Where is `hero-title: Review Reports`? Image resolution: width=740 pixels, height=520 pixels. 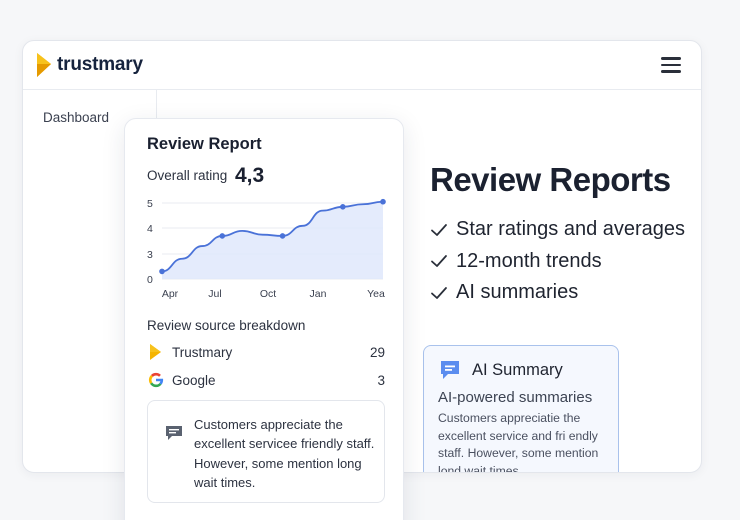
hero-title: Review Reports is located at coordinates (550, 179).